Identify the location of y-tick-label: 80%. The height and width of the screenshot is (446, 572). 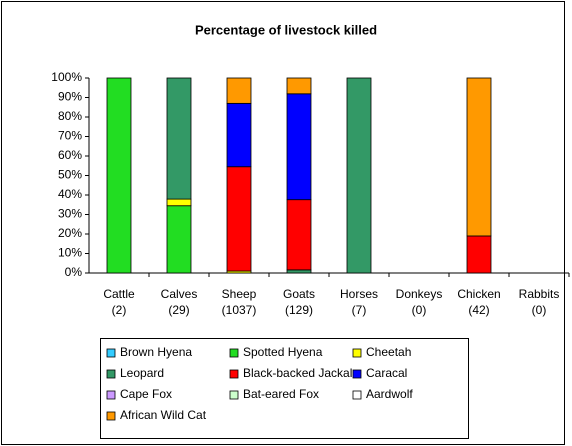
(70, 116).